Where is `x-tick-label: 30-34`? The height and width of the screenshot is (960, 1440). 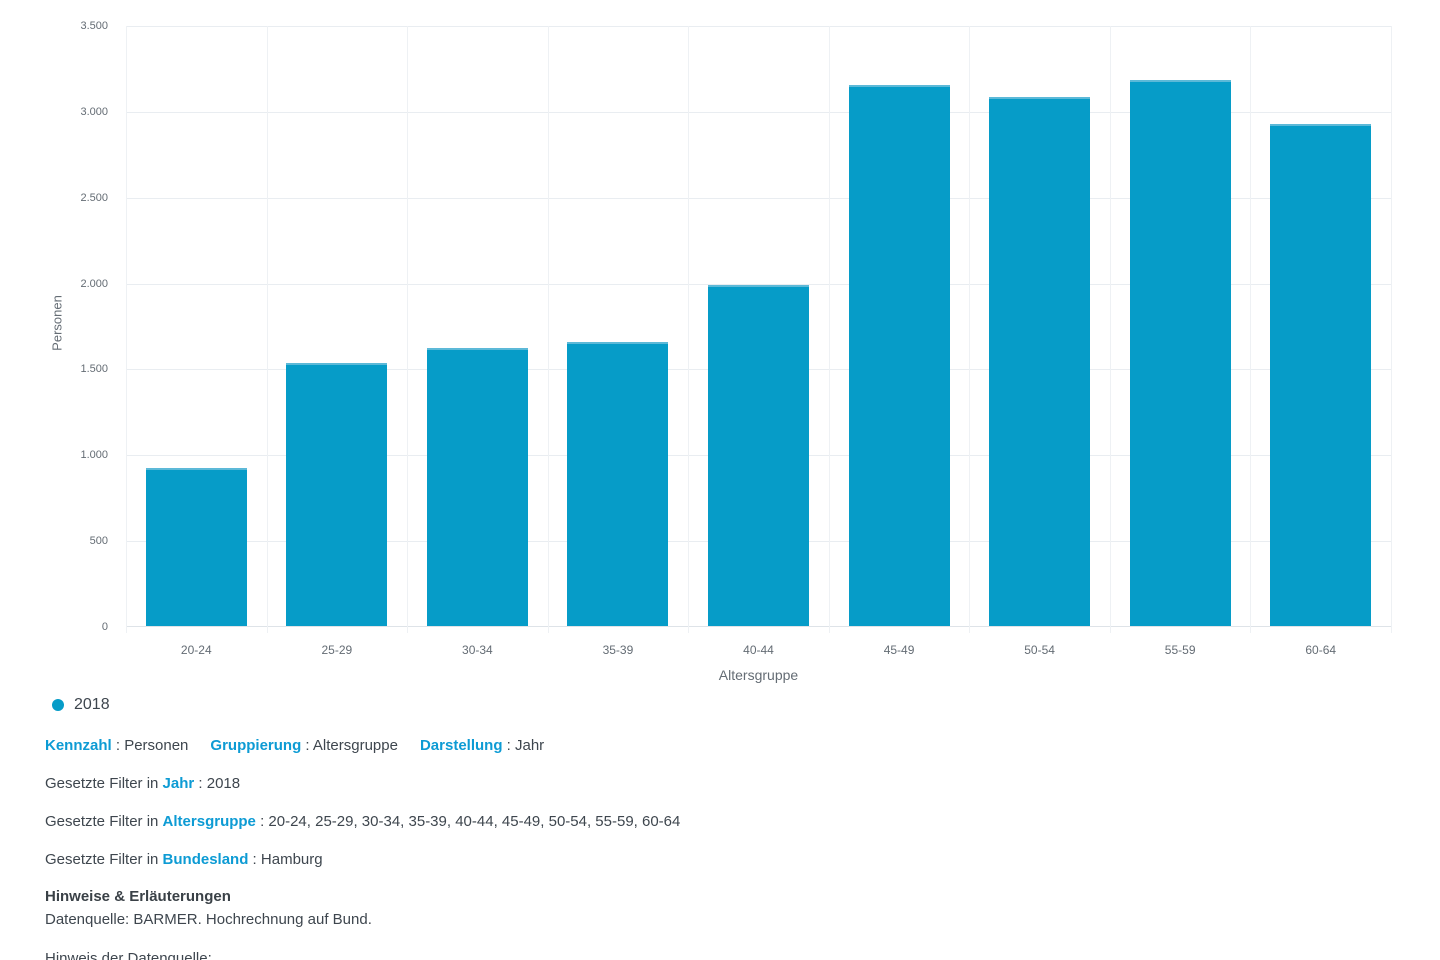 x-tick-label: 30-34 is located at coordinates (477, 650).